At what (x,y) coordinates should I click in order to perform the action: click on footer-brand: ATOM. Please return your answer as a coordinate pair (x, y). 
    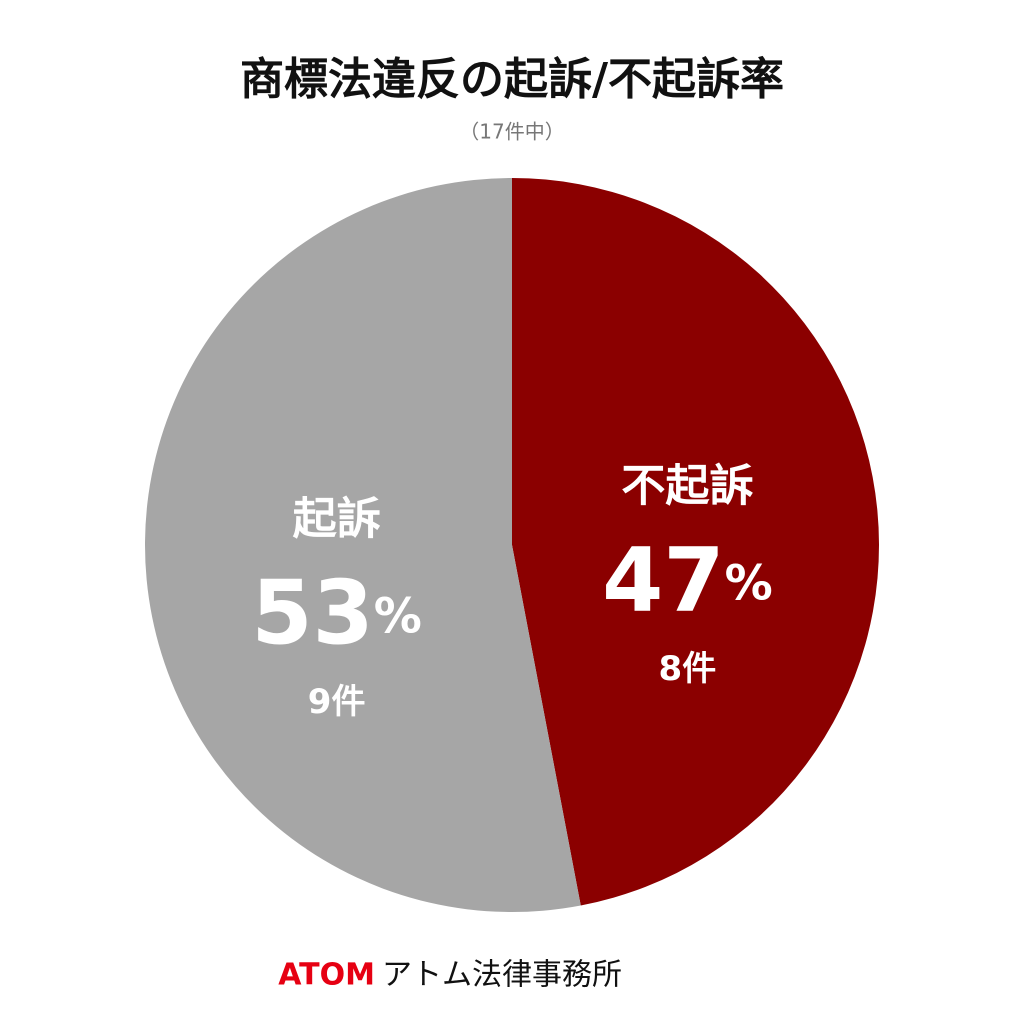
    Looking at the image, I should click on (326, 975).